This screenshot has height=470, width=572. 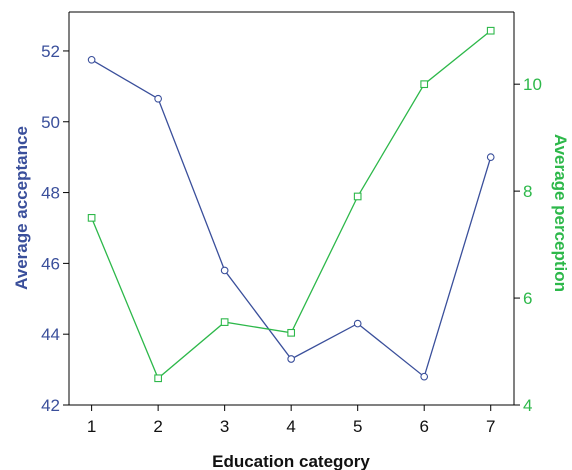 What do you see at coordinates (50, 193) in the screenshot?
I see `left-tick-label: 48` at bounding box center [50, 193].